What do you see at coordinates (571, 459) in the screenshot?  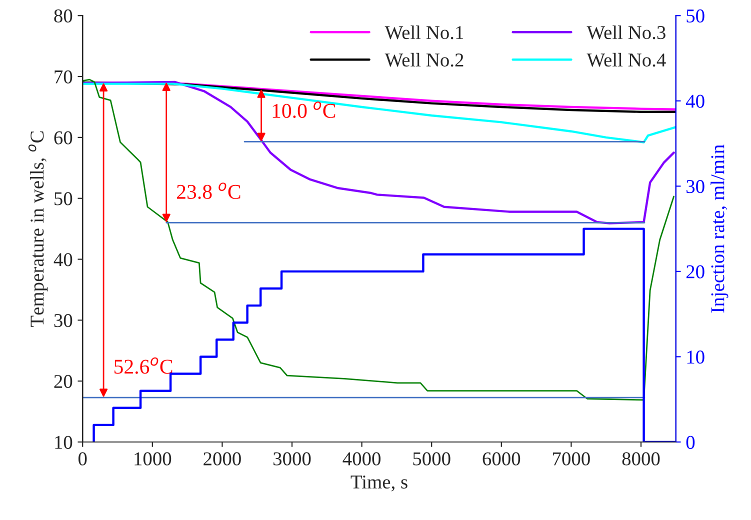 I see `x-tick-label: 7000` at bounding box center [571, 459].